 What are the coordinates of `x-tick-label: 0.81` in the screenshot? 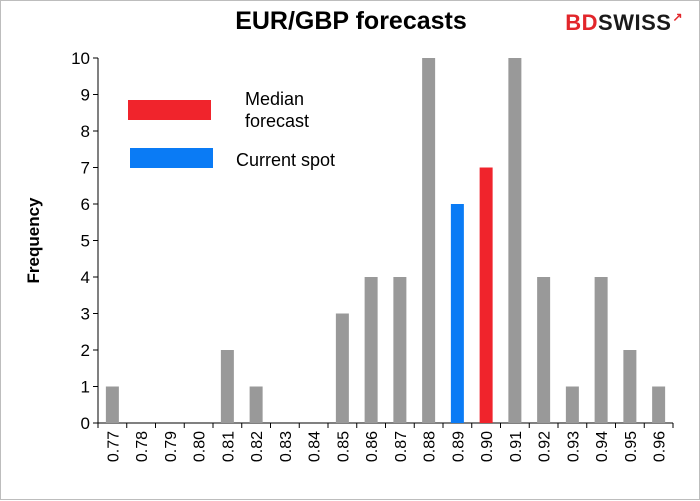 It's located at (228, 446).